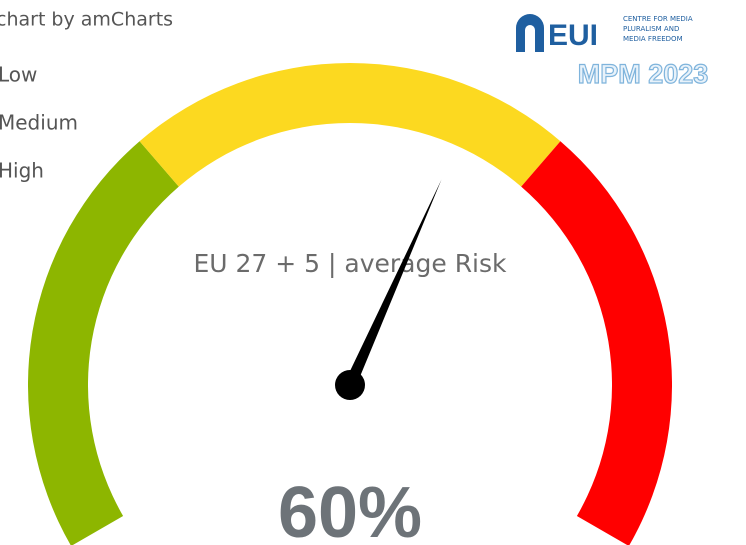 This screenshot has width=746, height=545. Describe the element at coordinates (658, 19) in the screenshot. I see `logo-text: CENTRE FOR MEDIA` at that location.